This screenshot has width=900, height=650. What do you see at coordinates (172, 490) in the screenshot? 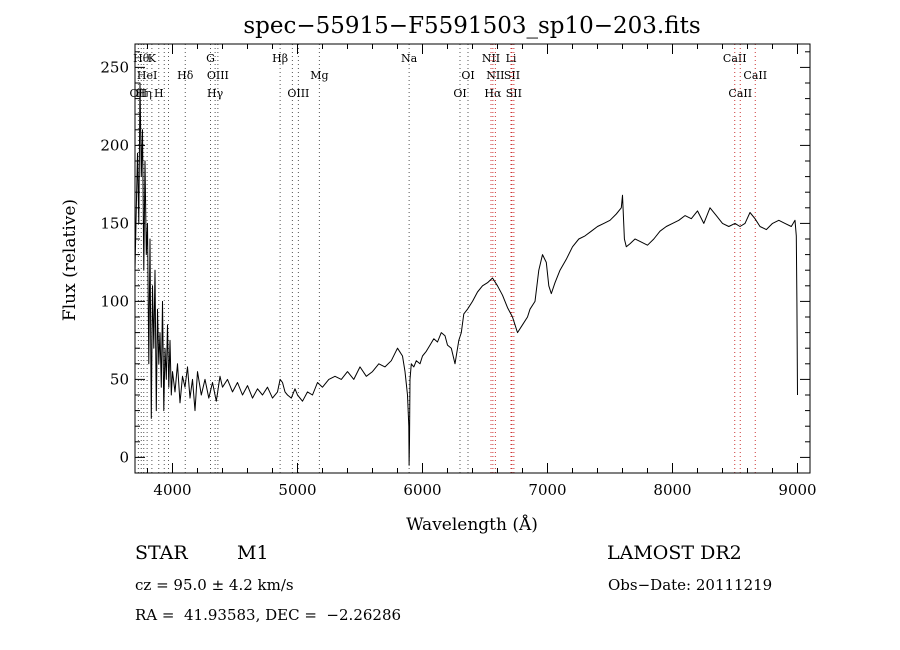
I see `x-tick-label-4000: 4000` at bounding box center [172, 490].